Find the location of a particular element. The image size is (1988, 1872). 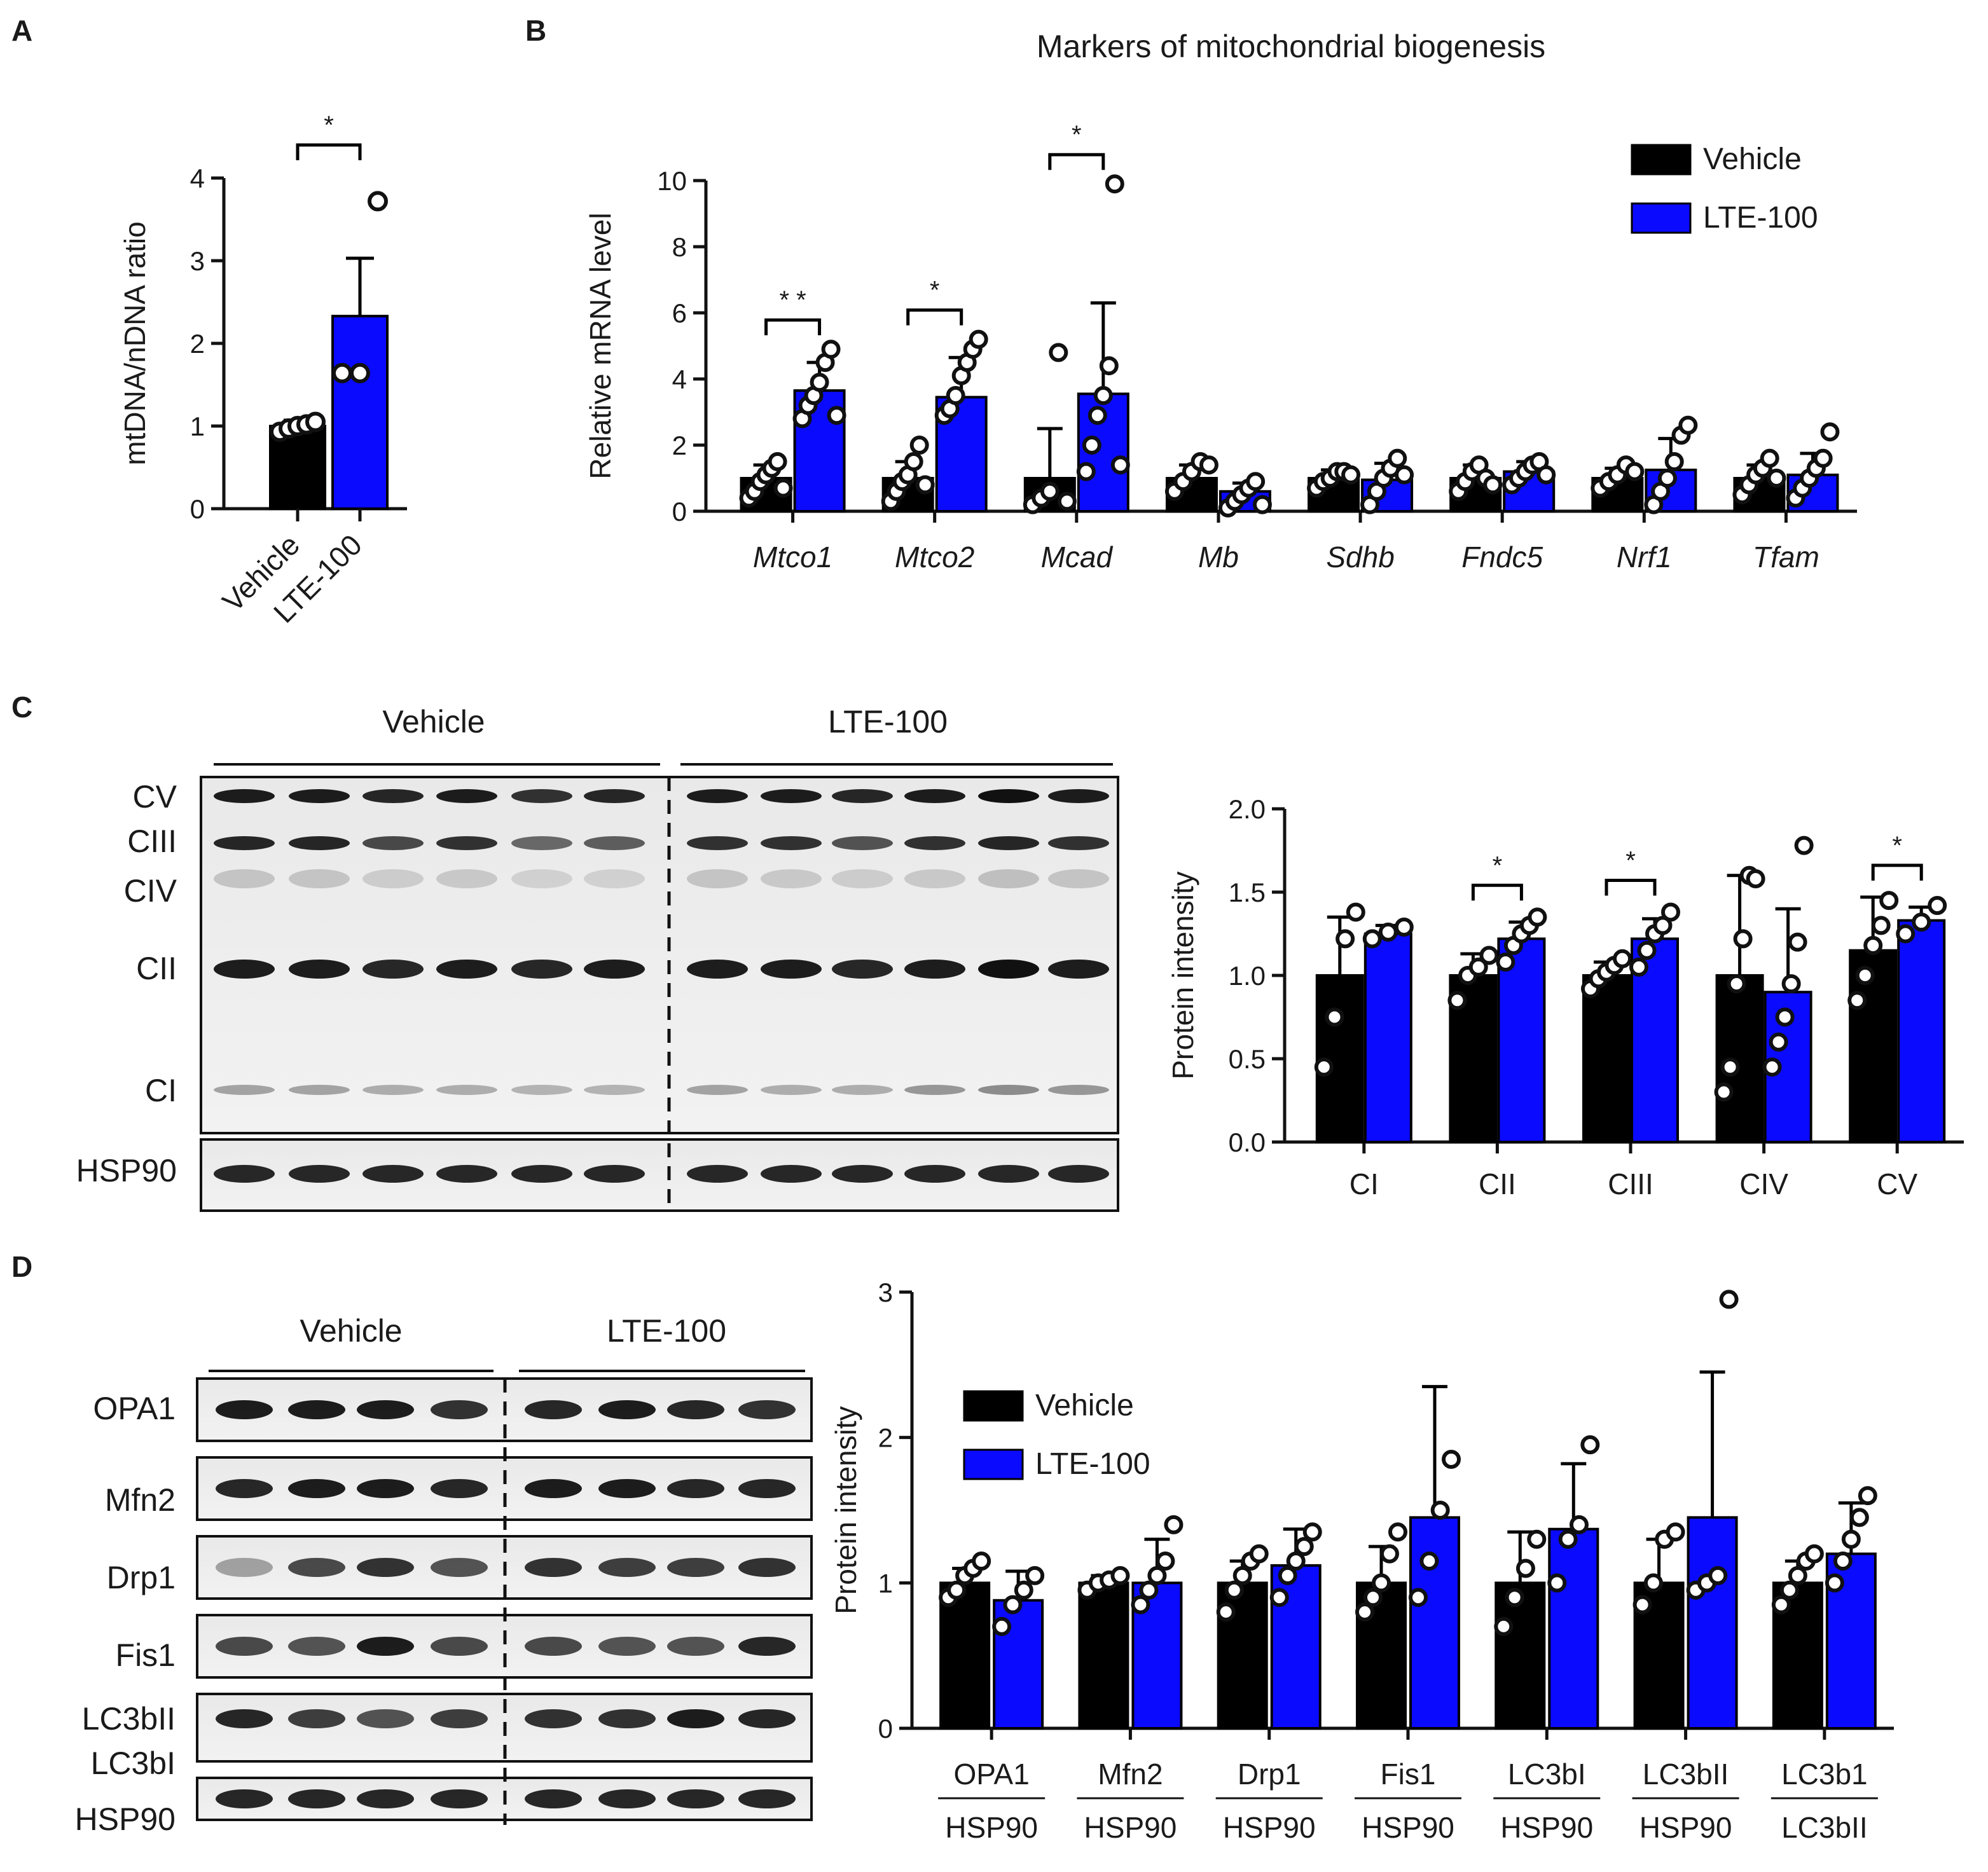

chart-d-y-axis-label: Protein intensity is located at coordinates (845, 1510).